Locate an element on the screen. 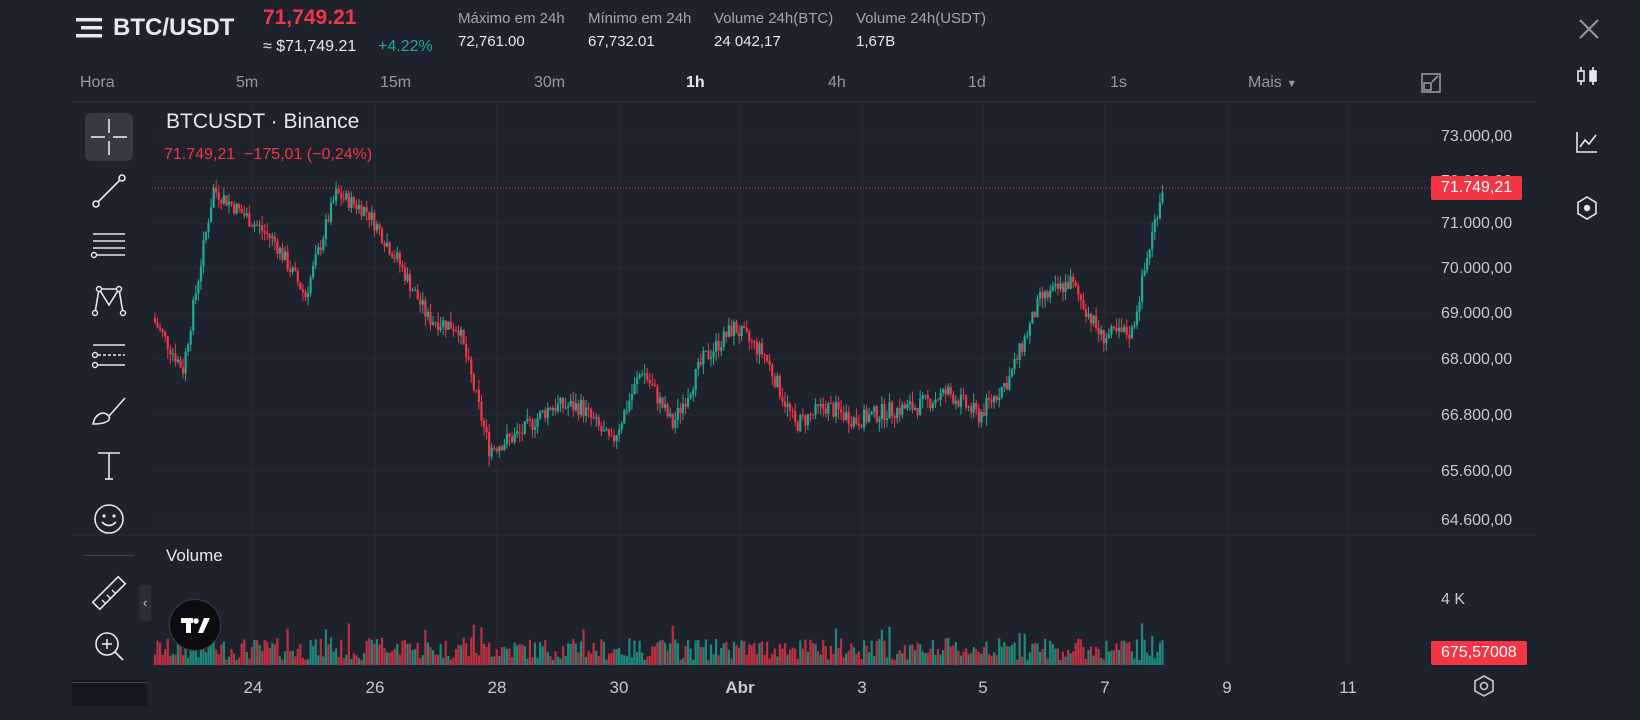 The height and width of the screenshot is (720, 1640). axis-settings-icon is located at coordinates (1484, 686).